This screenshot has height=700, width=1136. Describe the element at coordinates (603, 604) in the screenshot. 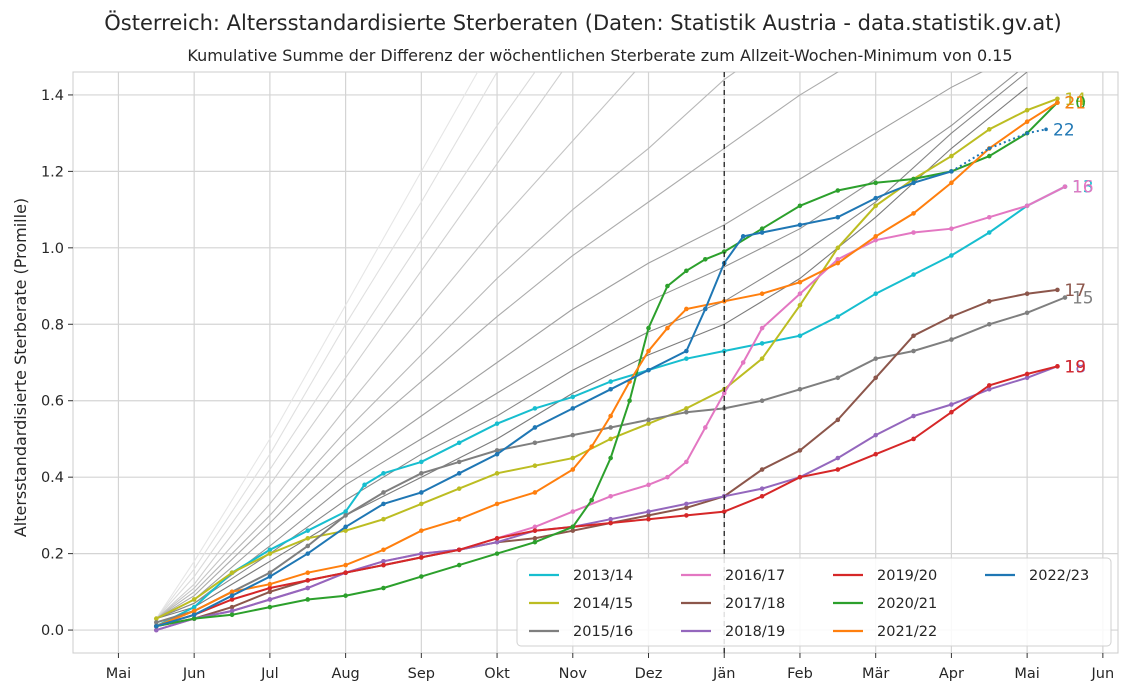

I see `legend-label: 2014/15` at that location.